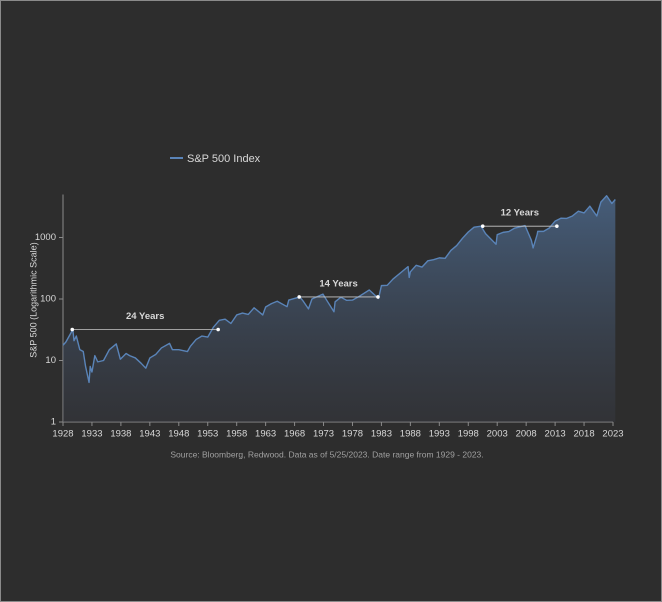 The height and width of the screenshot is (602, 662). Describe the element at coordinates (145, 316) in the screenshot. I see `annotation-label: 24 Years` at that location.